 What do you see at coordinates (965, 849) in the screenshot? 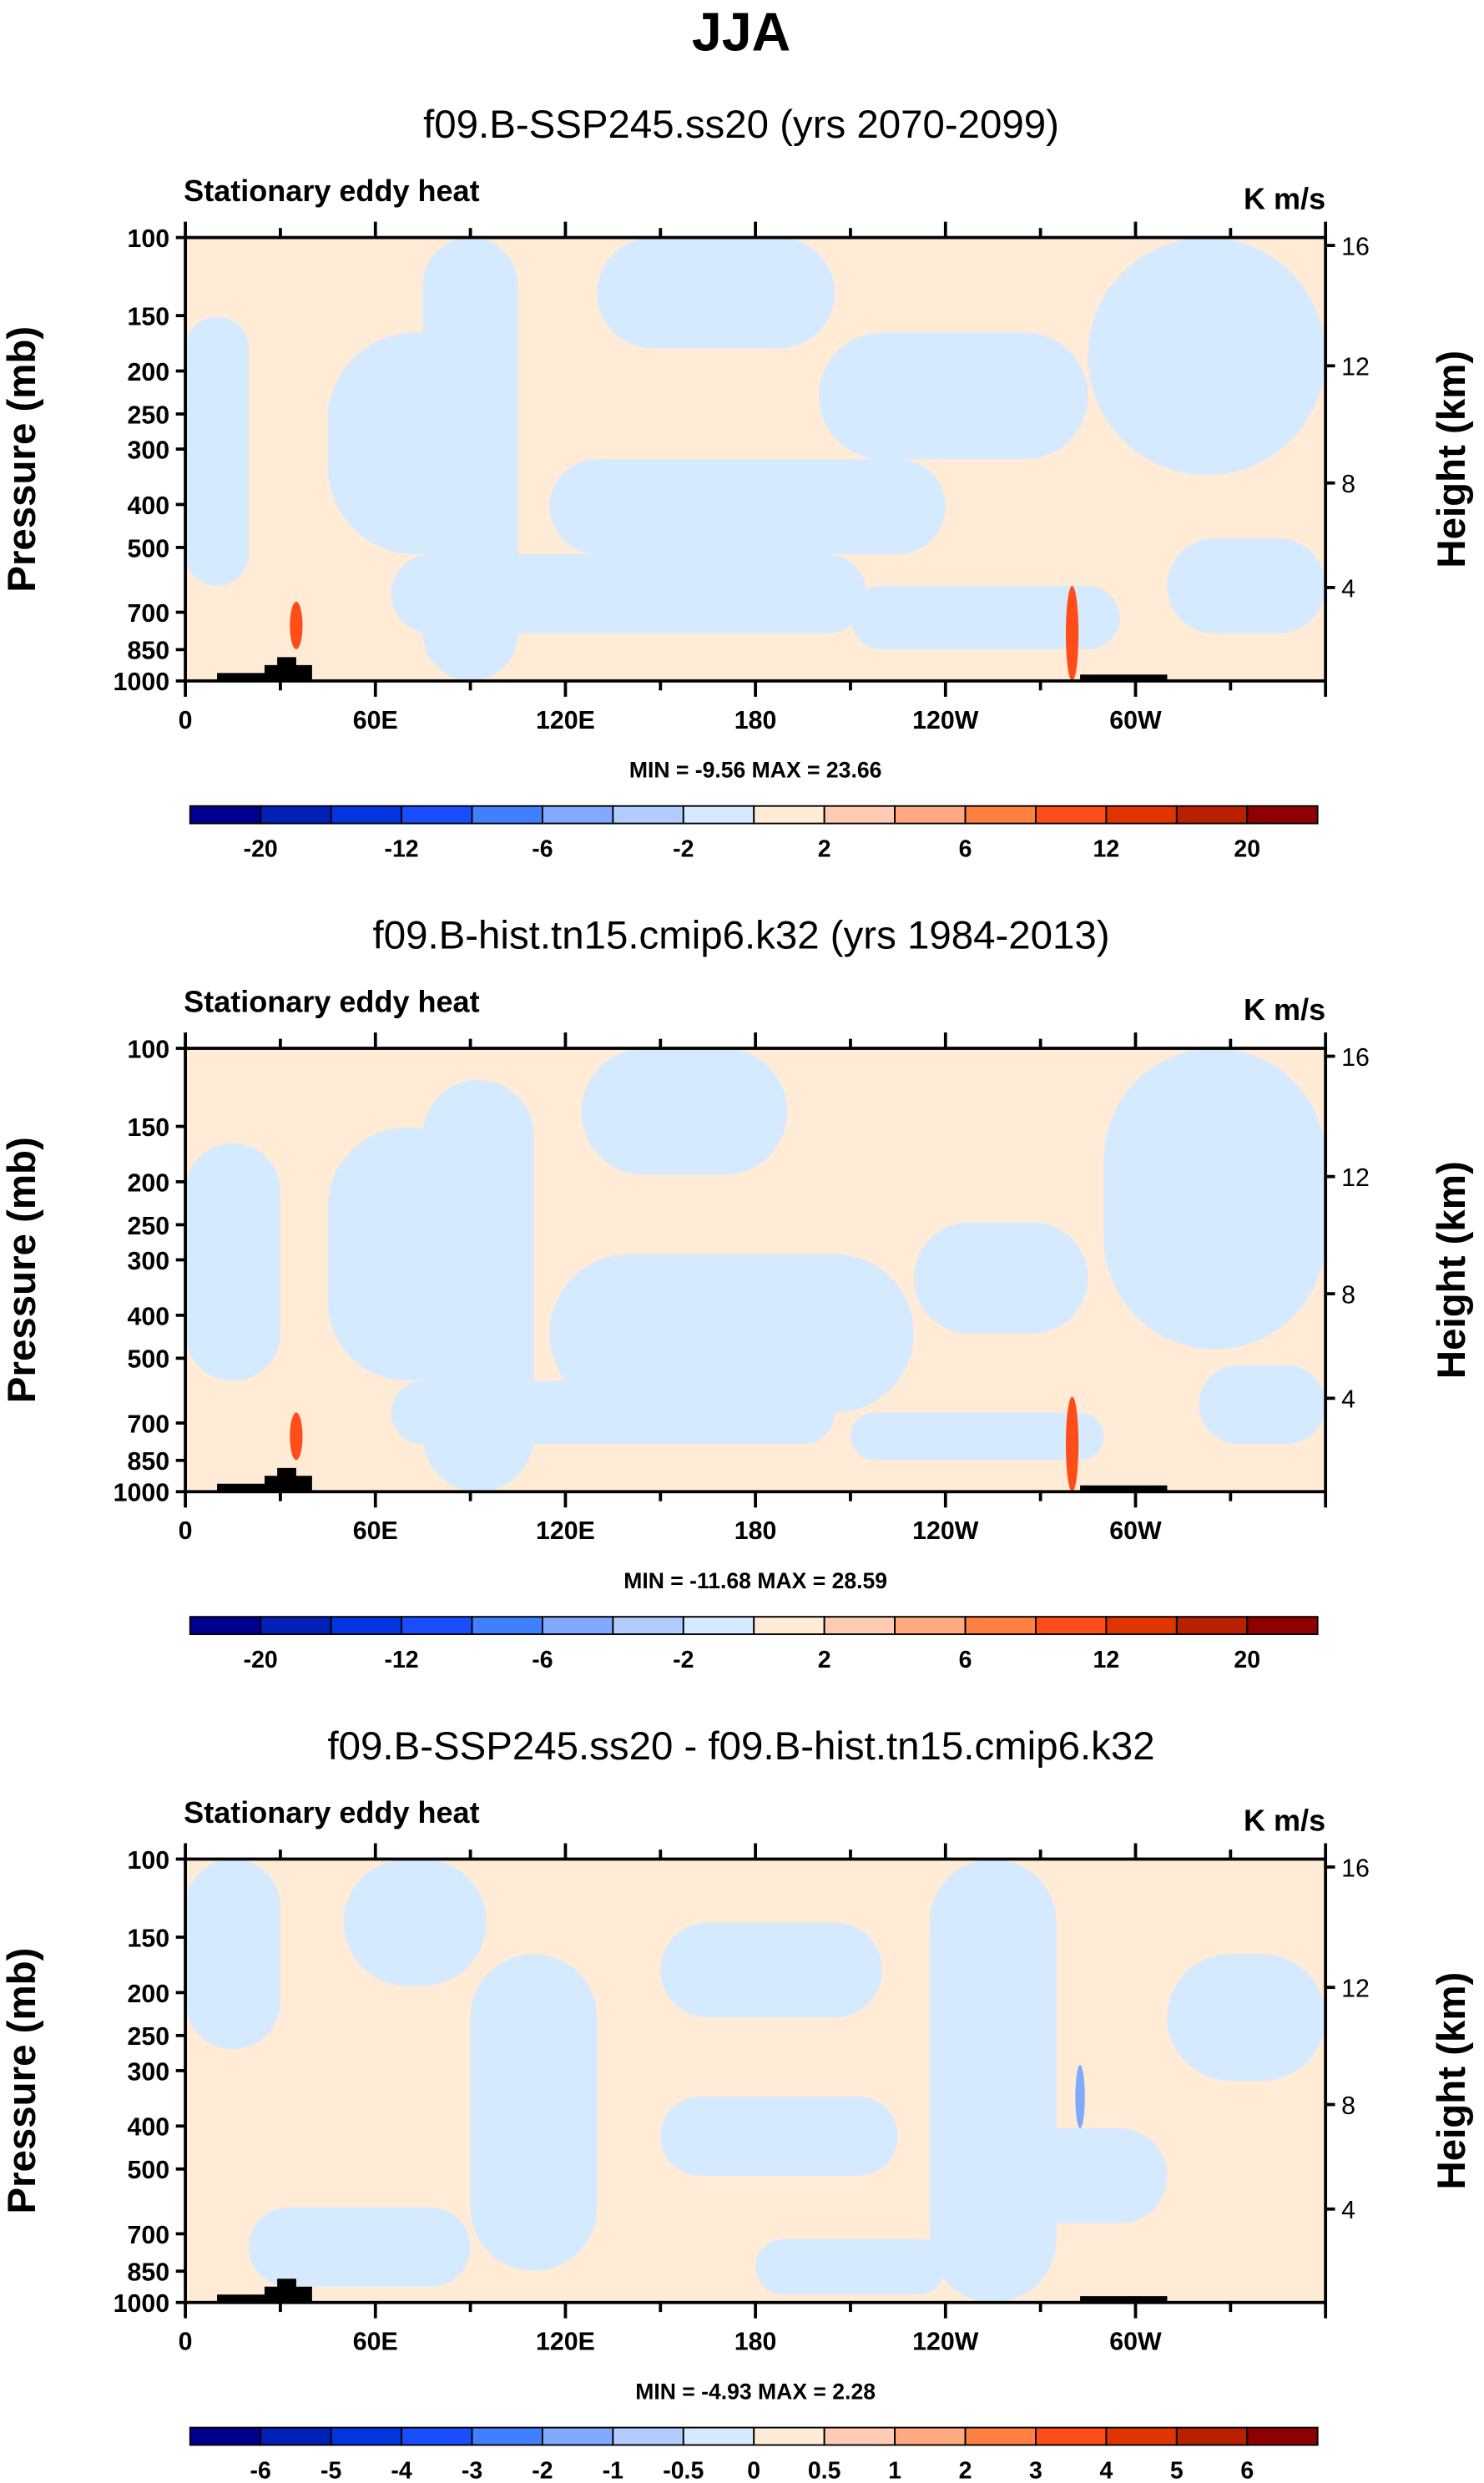
I see `colorbar-label: 6` at bounding box center [965, 849].